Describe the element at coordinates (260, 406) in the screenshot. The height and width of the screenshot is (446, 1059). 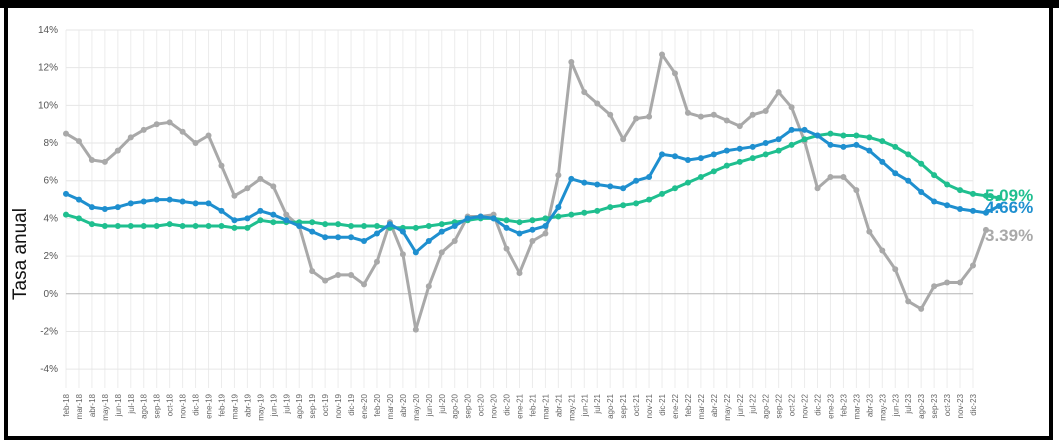
I see `x-tick-label: may-19` at that location.